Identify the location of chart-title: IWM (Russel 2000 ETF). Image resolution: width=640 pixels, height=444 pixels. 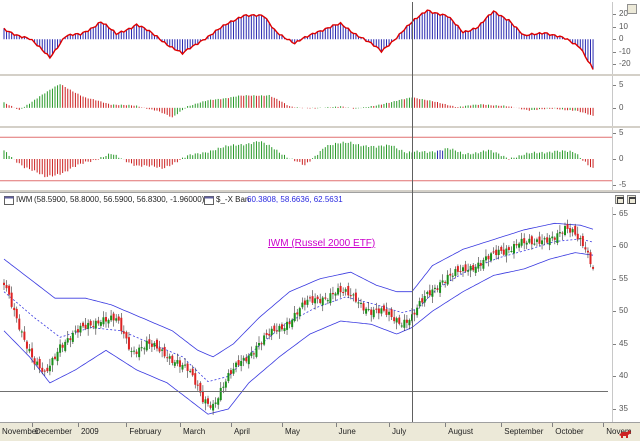
(322, 243).